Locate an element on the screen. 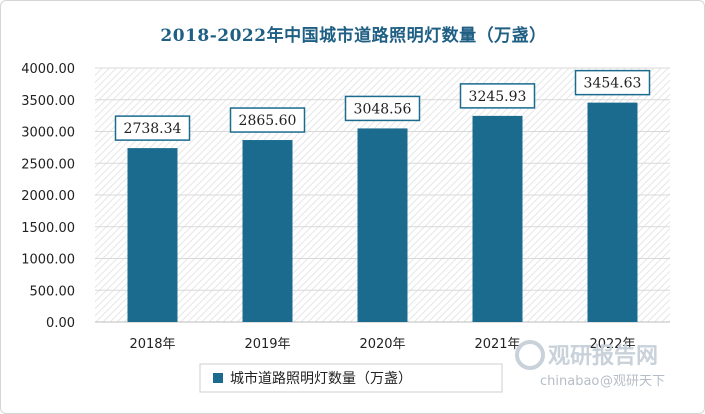  data-label: 3454.63 is located at coordinates (613, 84).